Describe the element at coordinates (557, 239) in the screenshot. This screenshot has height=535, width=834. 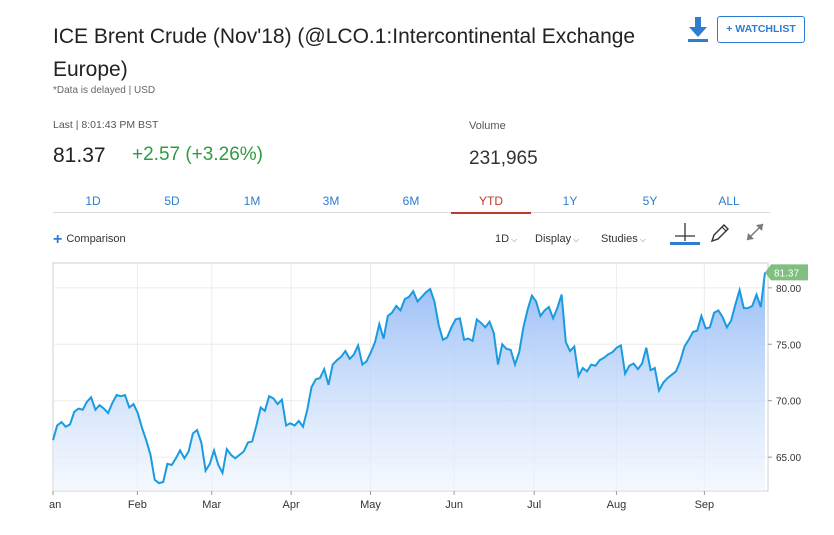
I see `display-dropdown: Display ⌵` at that location.